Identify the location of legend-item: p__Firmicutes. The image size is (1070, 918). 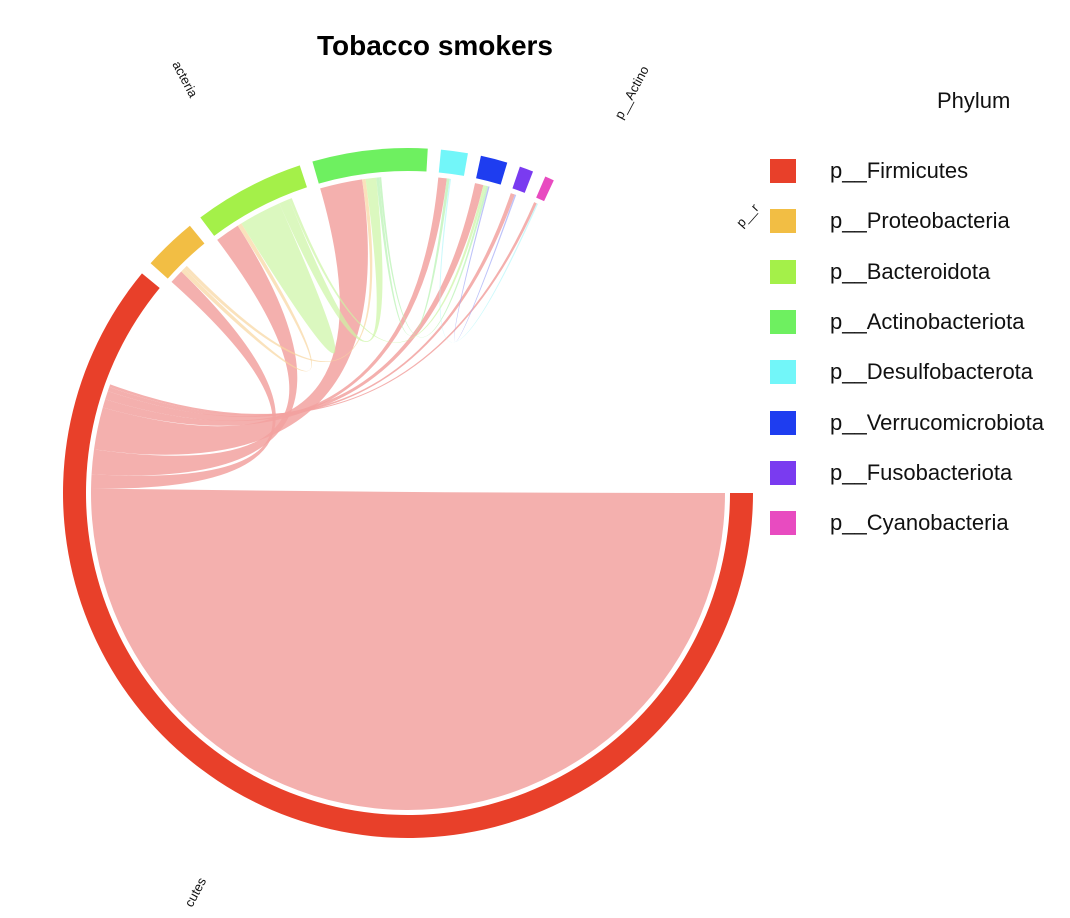
(915, 171).